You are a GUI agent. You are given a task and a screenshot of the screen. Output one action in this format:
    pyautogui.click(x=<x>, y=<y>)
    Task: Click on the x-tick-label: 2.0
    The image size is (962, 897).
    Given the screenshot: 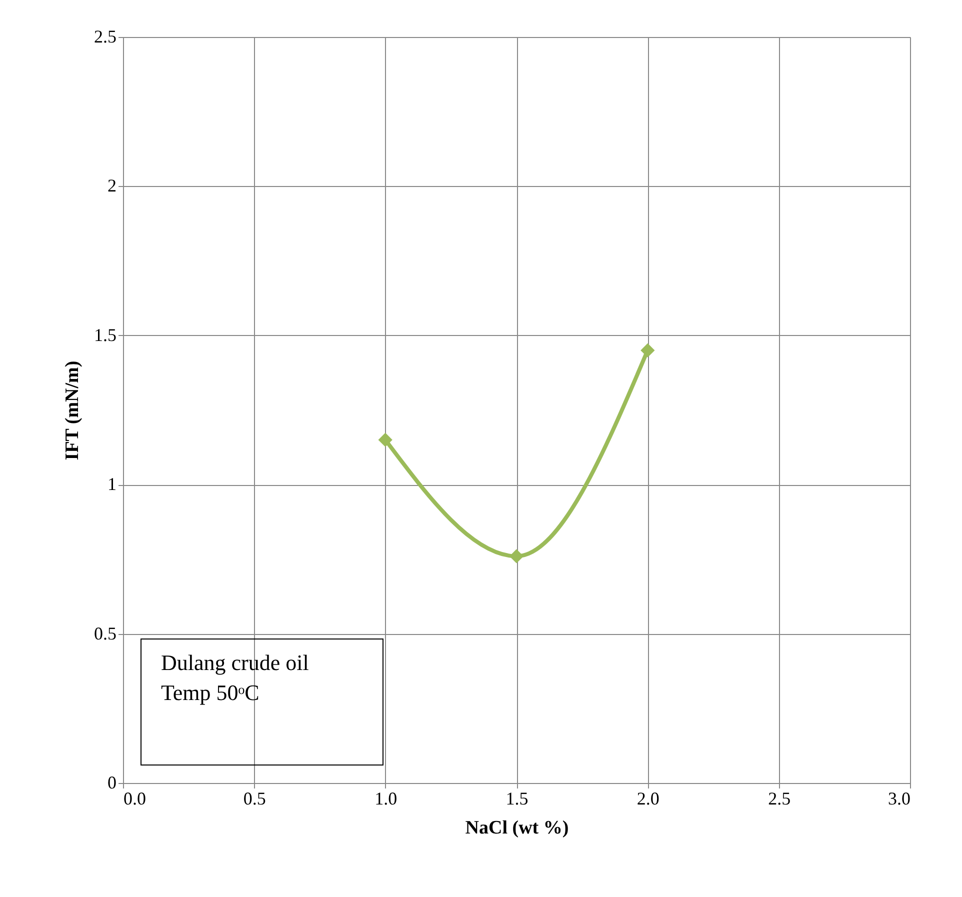 What is the action you would take?
    pyautogui.click(x=648, y=798)
    